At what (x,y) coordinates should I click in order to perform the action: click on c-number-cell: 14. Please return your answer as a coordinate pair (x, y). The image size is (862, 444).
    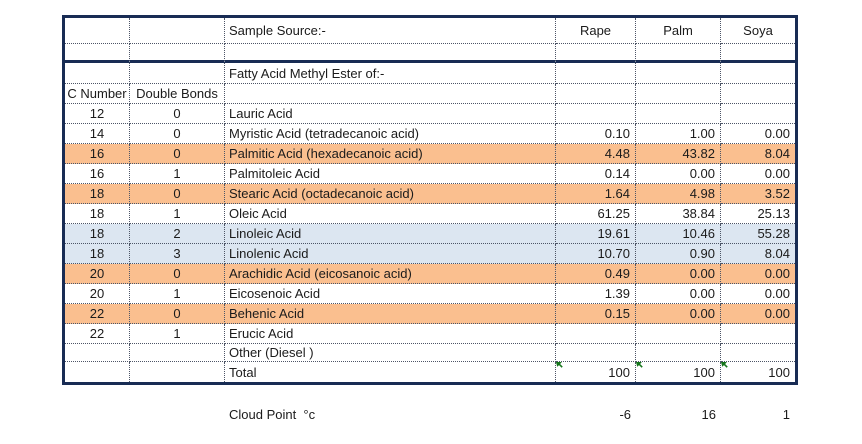
    Looking at the image, I should click on (97, 134).